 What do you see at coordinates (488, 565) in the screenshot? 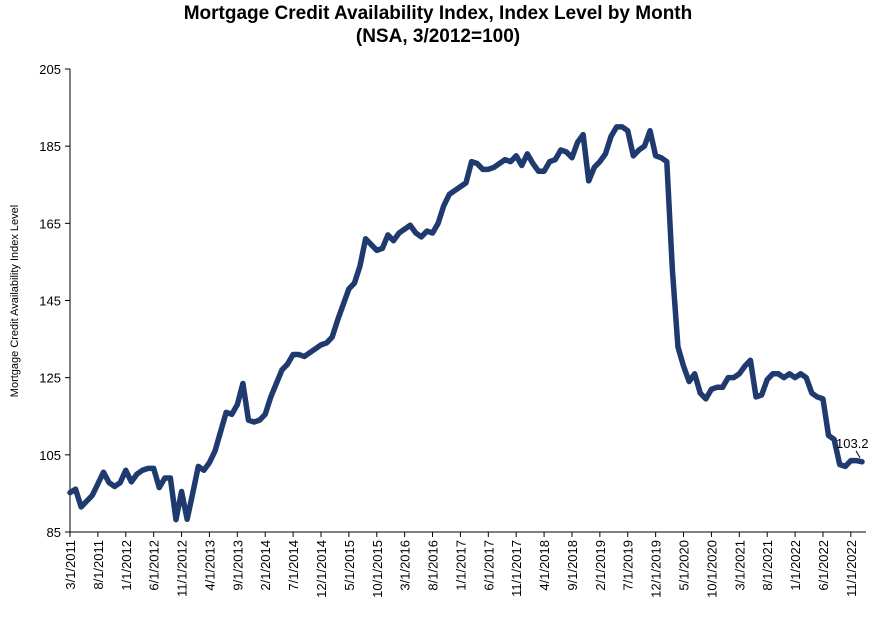
I see `x-tick-label: 6/1/2017` at bounding box center [488, 565].